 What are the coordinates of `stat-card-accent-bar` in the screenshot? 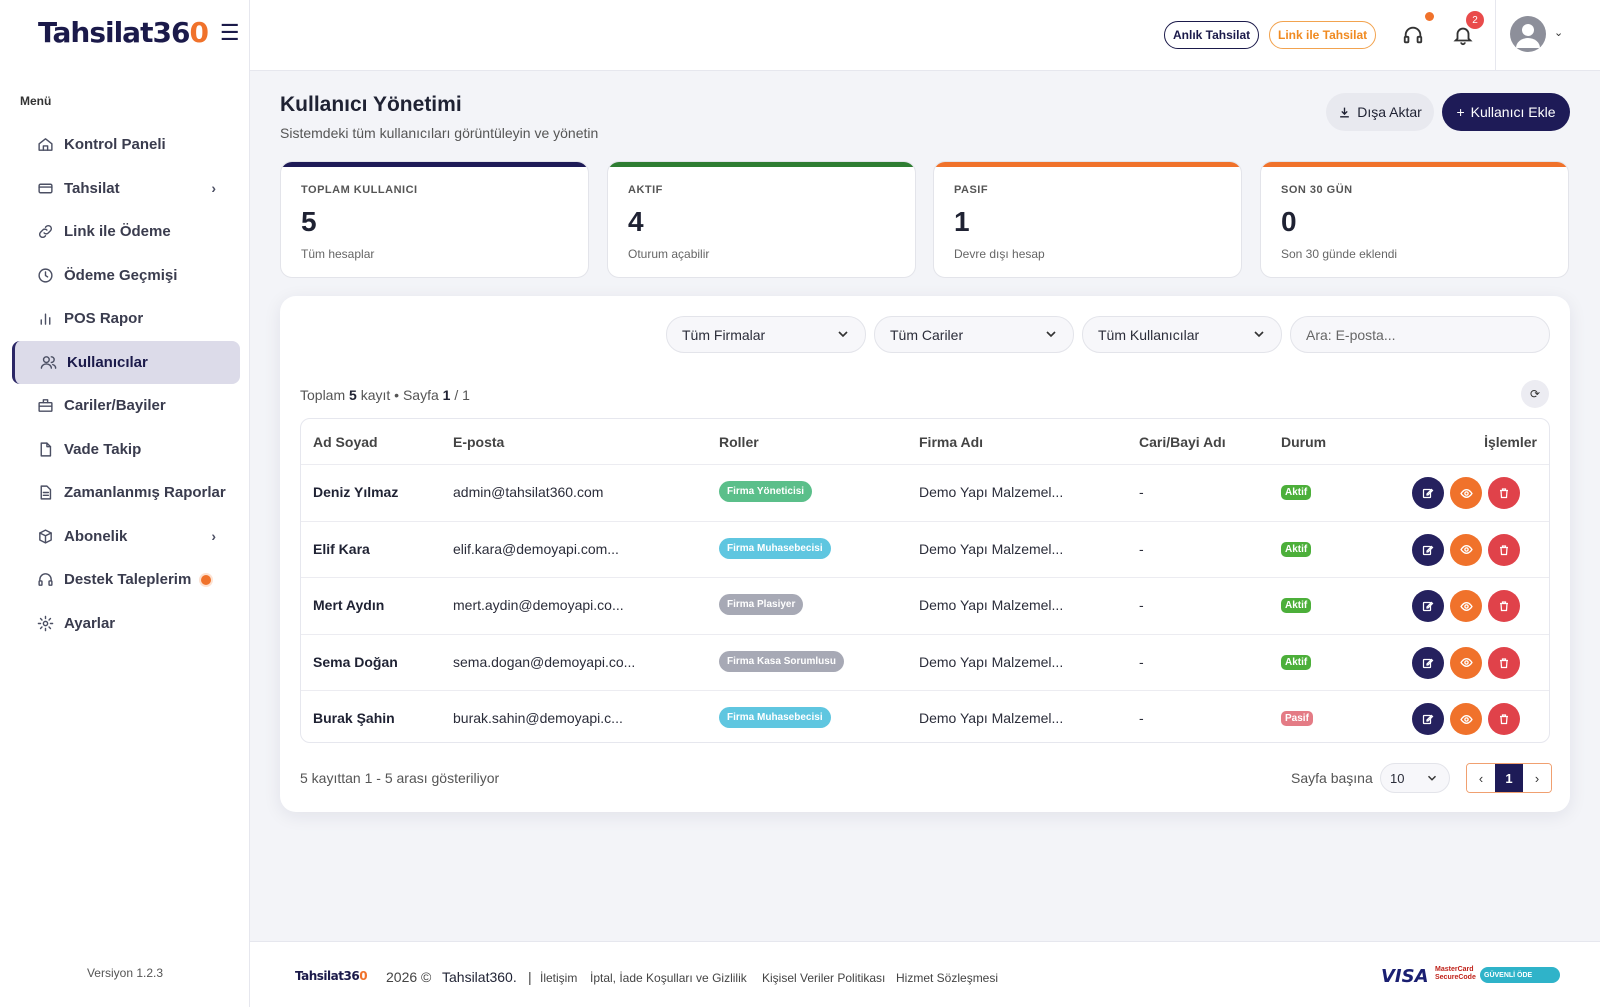 It's located at (1414, 164).